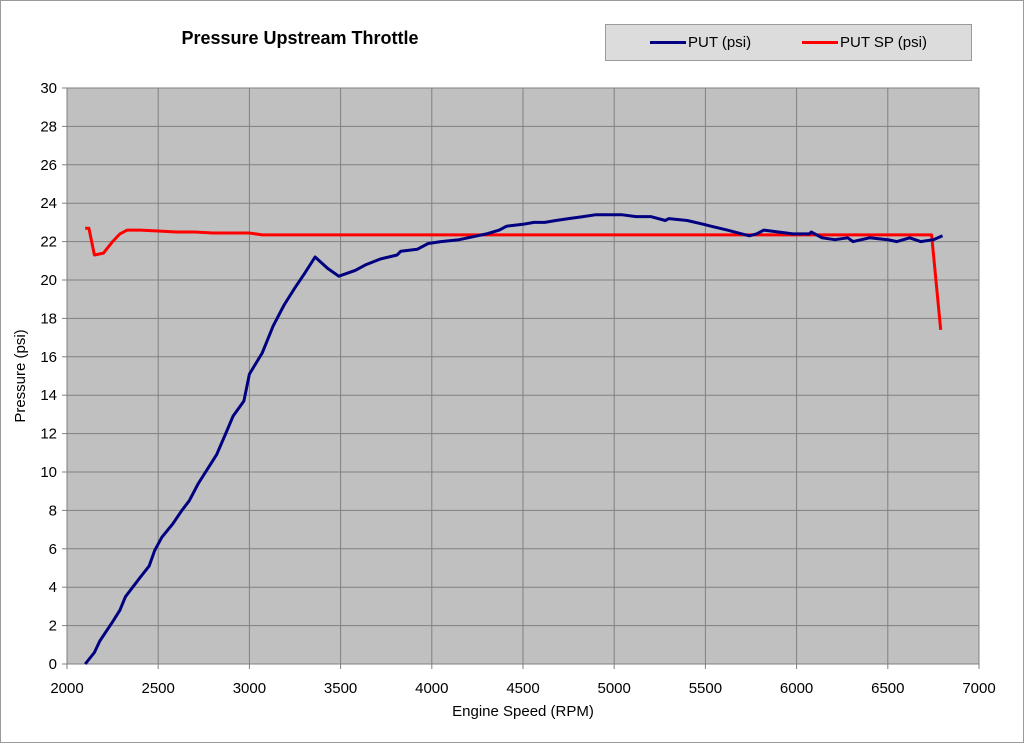 The height and width of the screenshot is (743, 1024). Describe the element at coordinates (53, 587) in the screenshot. I see `y-tick-label: 4` at that location.